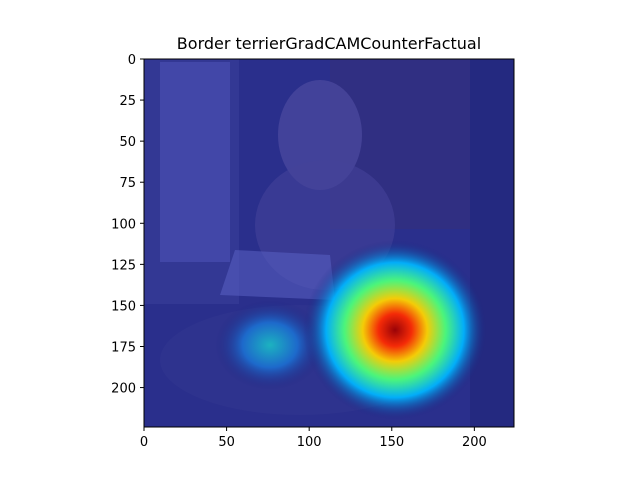  Describe the element at coordinates (474, 442) in the screenshot. I see `x-tick-label: 200` at that location.